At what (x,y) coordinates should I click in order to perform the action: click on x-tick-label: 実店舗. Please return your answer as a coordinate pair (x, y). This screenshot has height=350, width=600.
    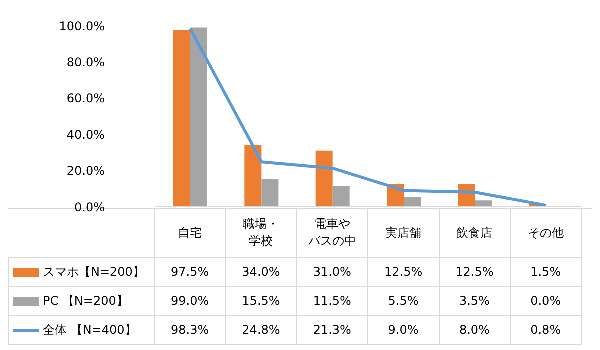
    Looking at the image, I should click on (404, 233).